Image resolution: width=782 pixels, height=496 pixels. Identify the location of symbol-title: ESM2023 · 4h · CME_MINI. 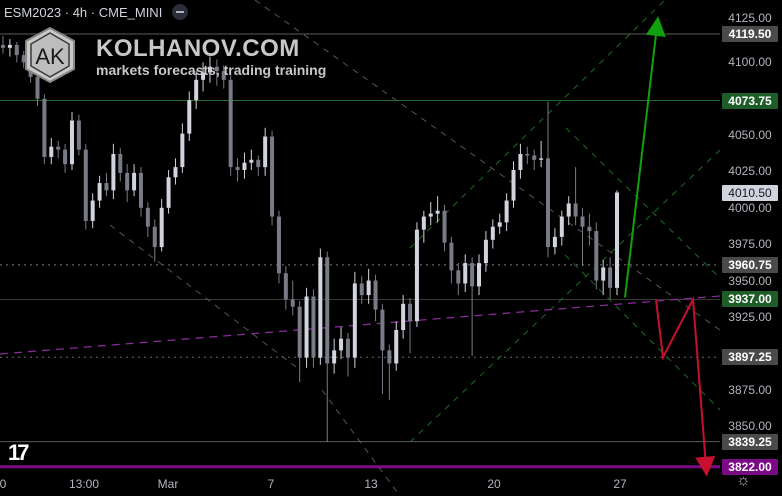
(83, 12).